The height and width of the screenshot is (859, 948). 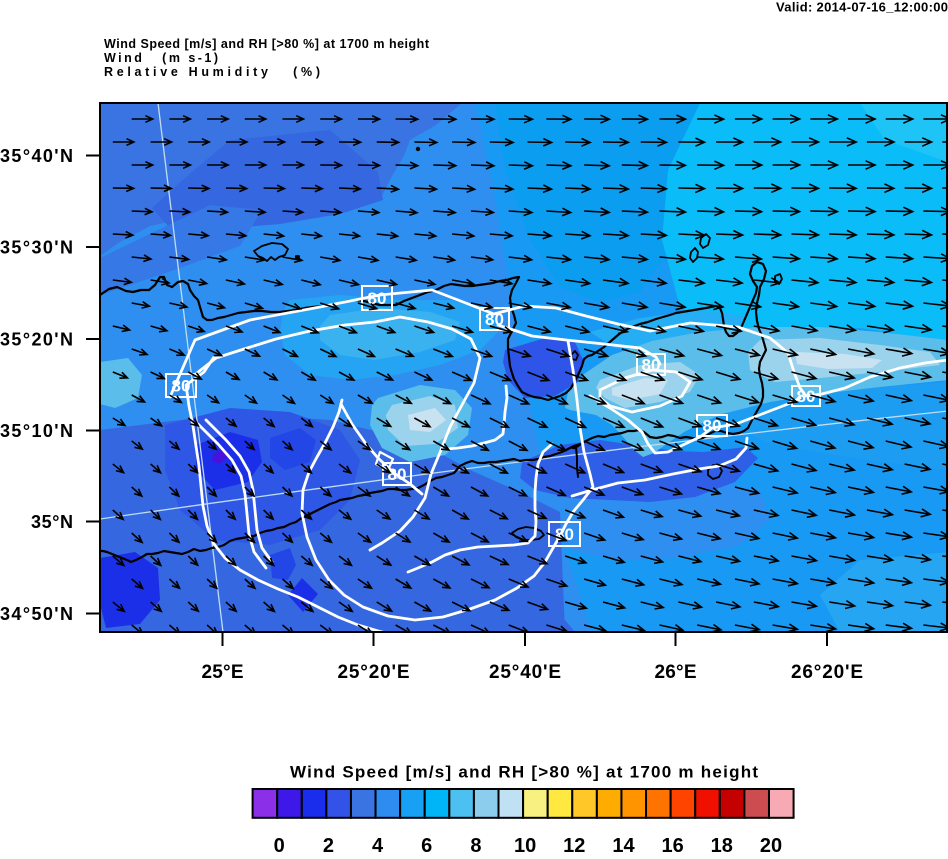 What do you see at coordinates (212, 72) in the screenshot?
I see `svg-text: Relative Humidity (%)` at bounding box center [212, 72].